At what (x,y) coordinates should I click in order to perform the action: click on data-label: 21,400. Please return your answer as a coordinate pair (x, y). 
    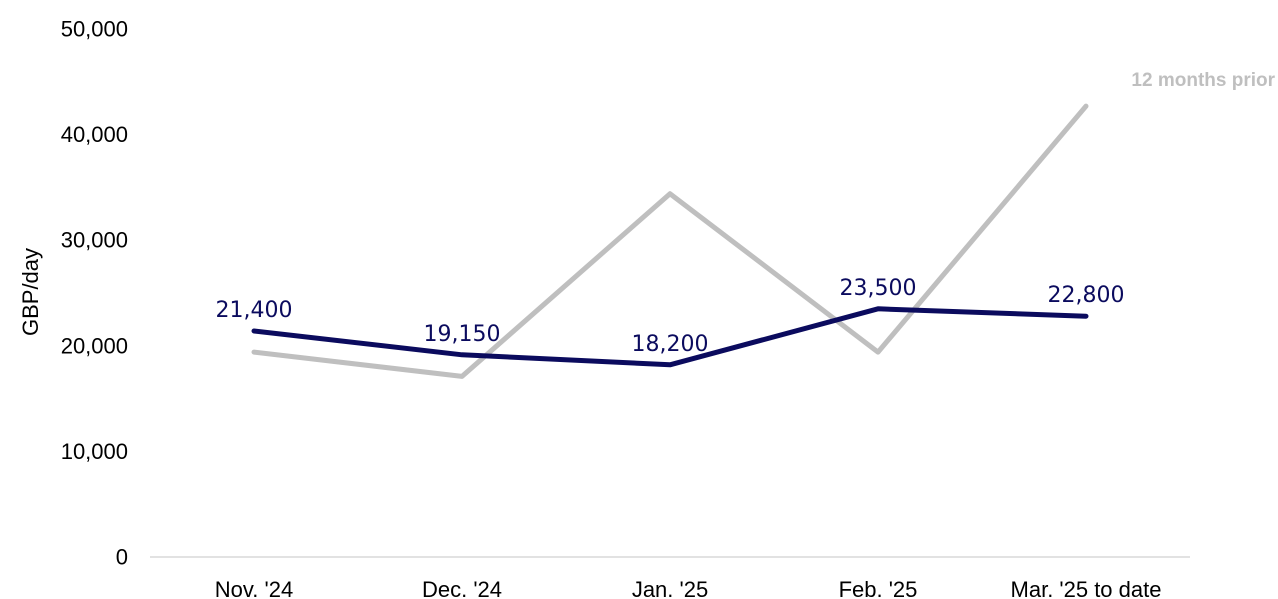
    Looking at the image, I should click on (254, 310).